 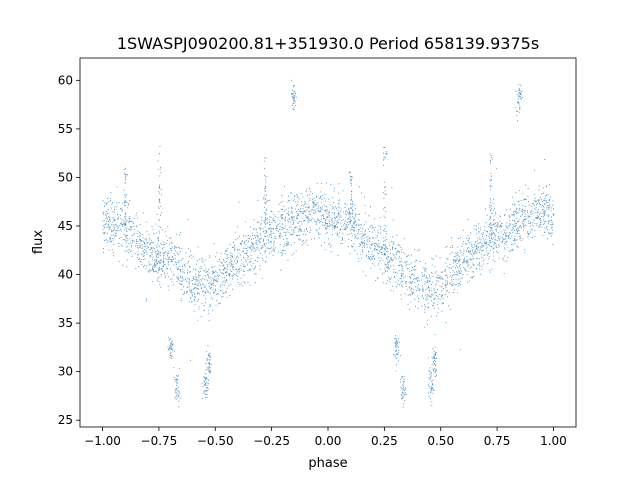 I want to click on x-tick-label: 0.75, so click(x=497, y=441).